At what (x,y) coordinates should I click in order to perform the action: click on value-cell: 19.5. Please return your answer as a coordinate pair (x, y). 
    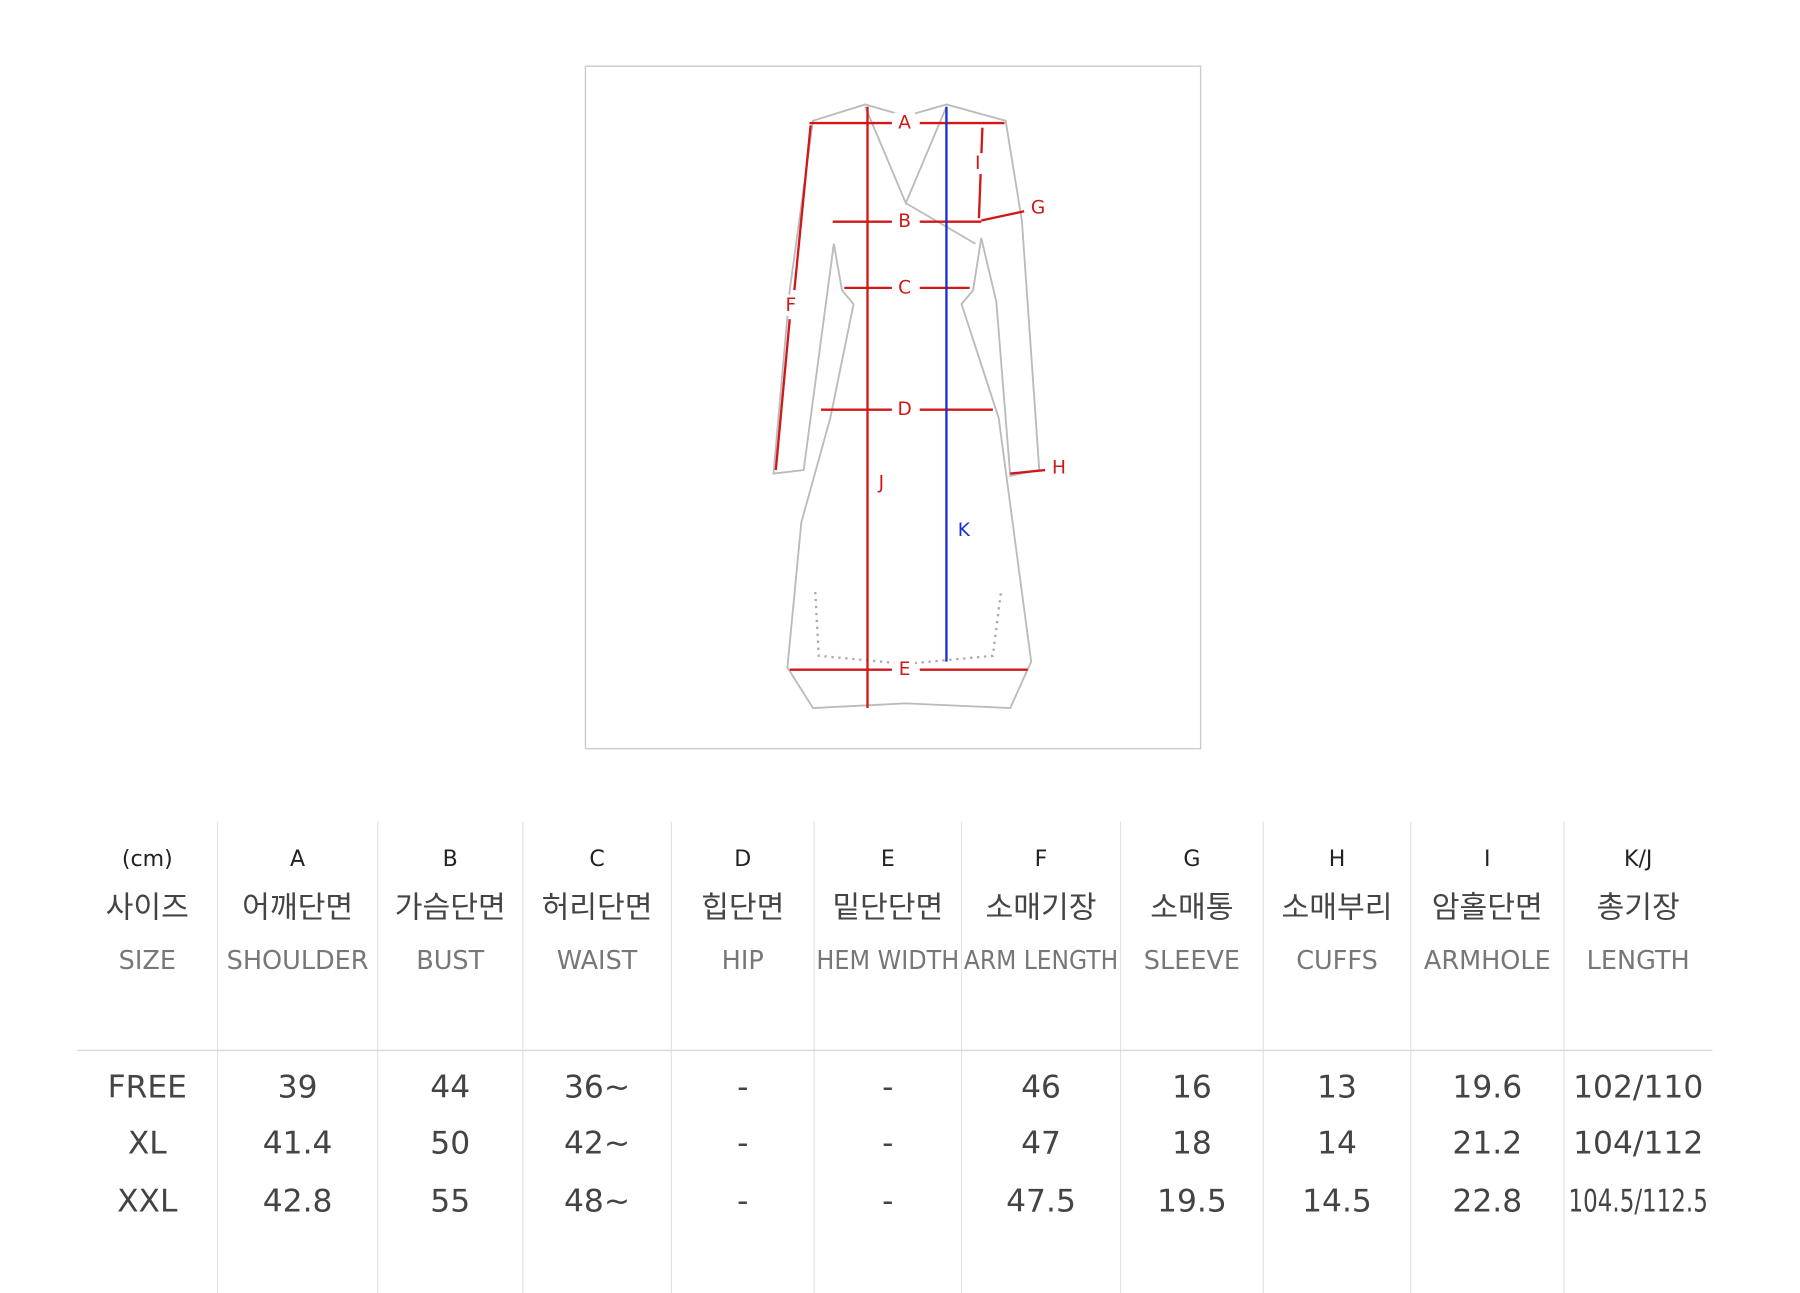
    Looking at the image, I should click on (1192, 1201).